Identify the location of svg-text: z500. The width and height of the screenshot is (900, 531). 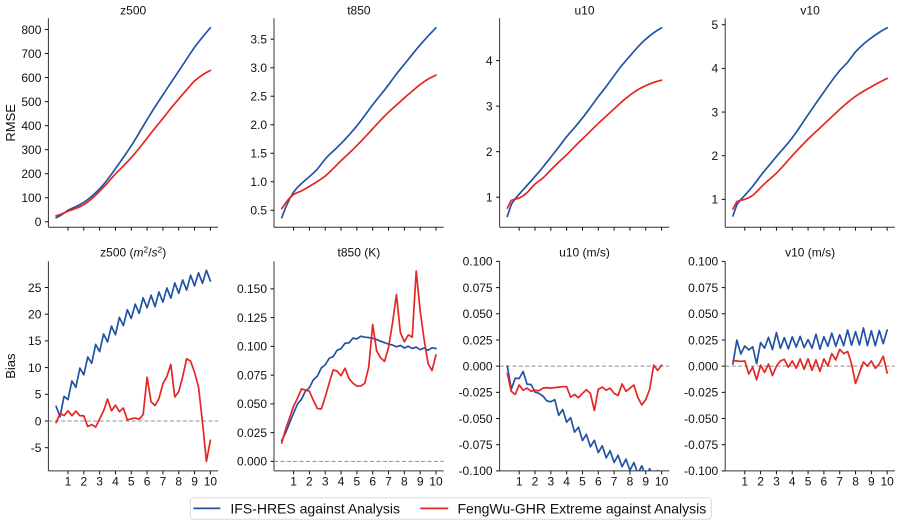
(133, 10).